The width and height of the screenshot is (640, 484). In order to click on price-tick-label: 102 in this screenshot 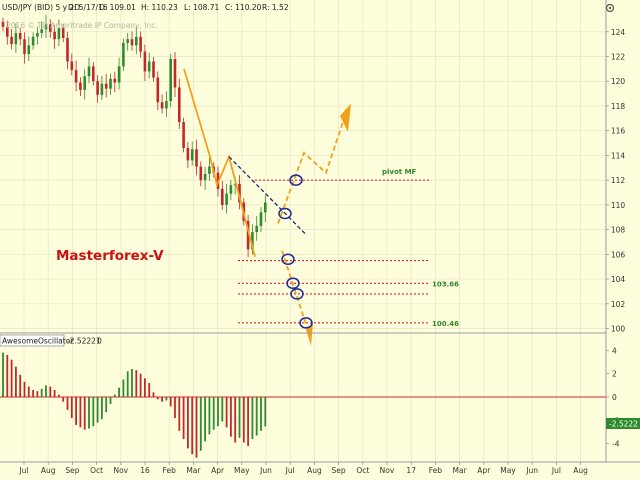, I will do `click(618, 304)`.